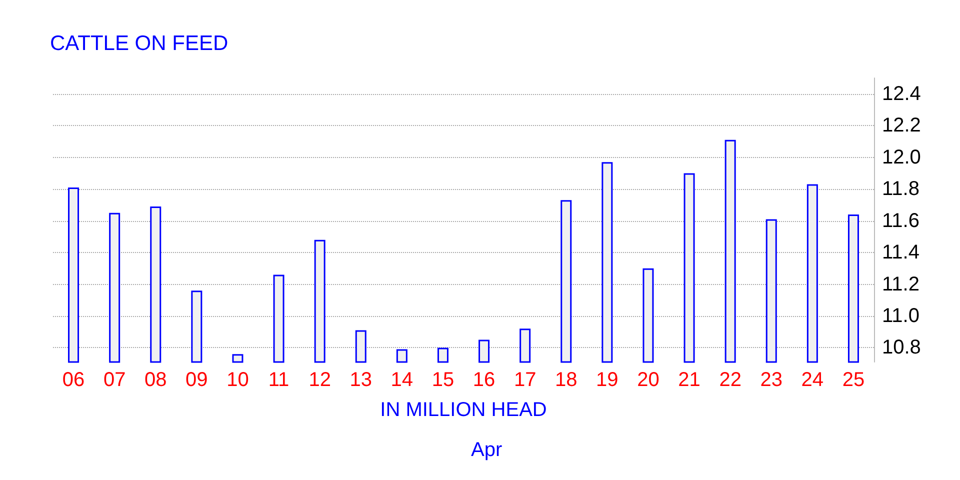  What do you see at coordinates (607, 380) in the screenshot?
I see `x-tick-label: 19` at bounding box center [607, 380].